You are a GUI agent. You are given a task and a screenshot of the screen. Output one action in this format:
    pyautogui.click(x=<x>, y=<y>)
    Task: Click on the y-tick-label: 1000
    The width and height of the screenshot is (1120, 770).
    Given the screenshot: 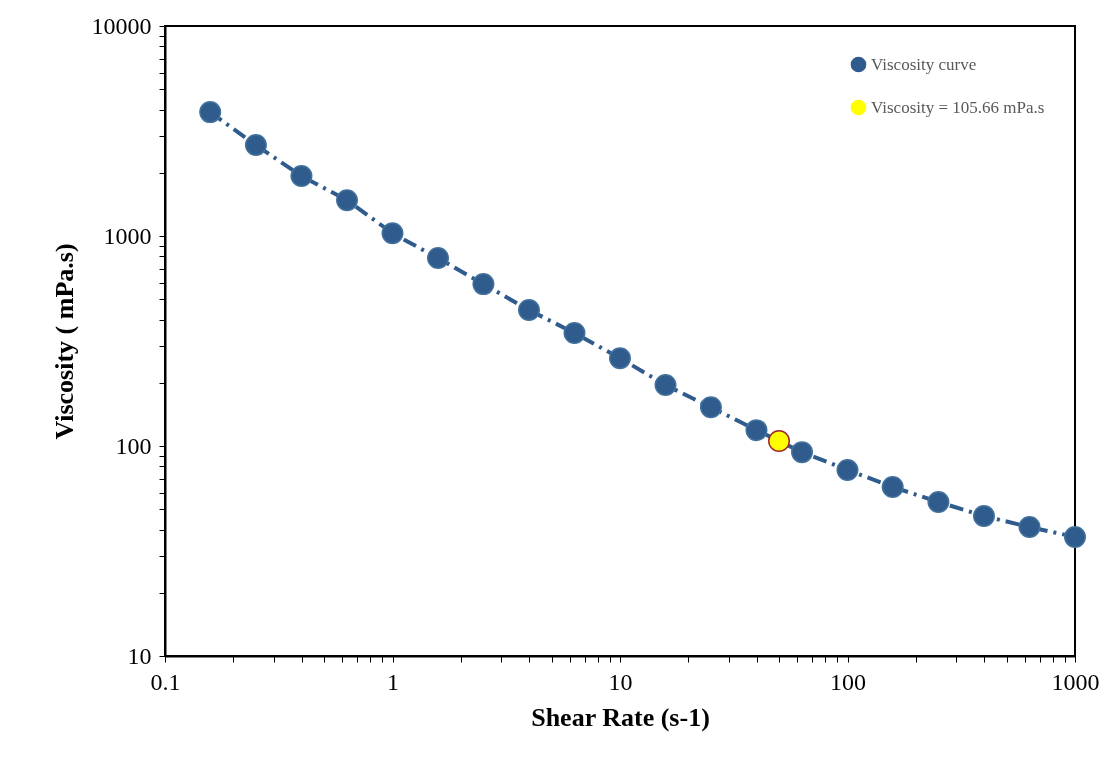 What is the action you would take?
    pyautogui.click(x=127, y=235)
    